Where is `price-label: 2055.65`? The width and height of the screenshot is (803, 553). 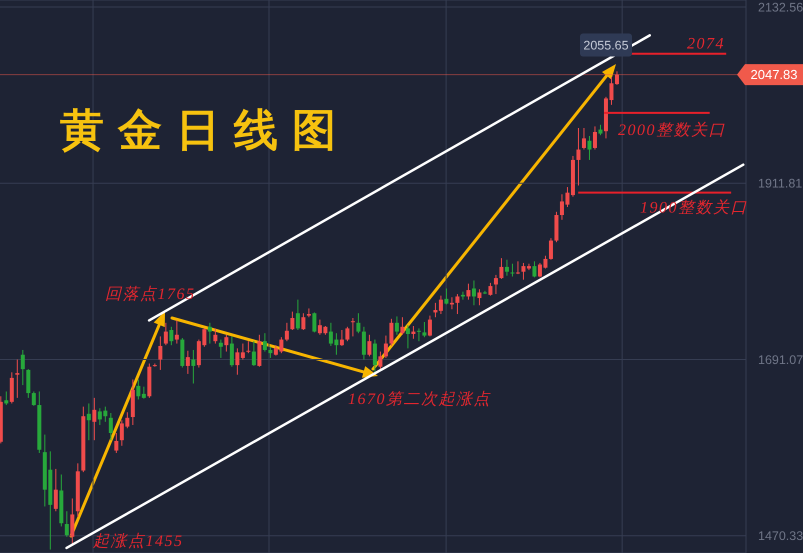
price-label: 2055.65 is located at coordinates (606, 45).